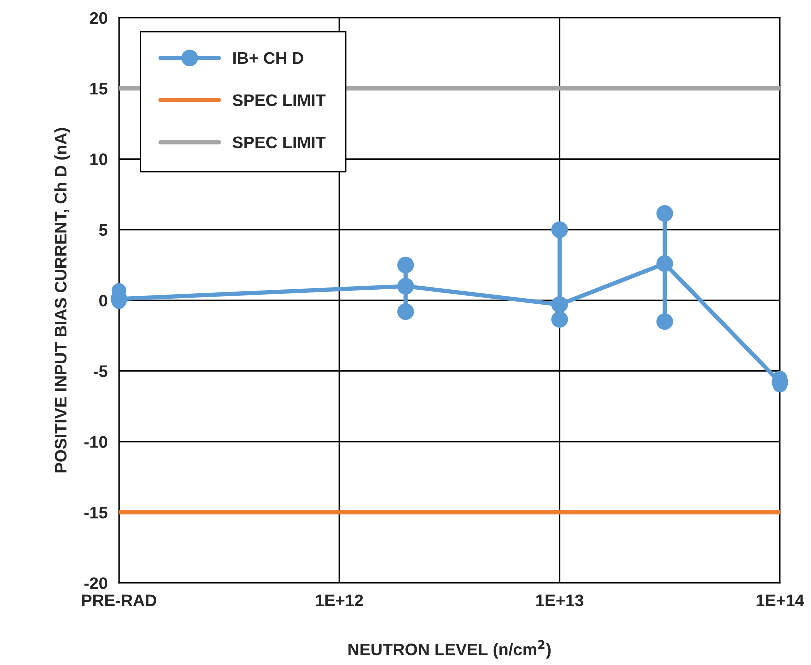 The width and height of the screenshot is (811, 665). What do you see at coordinates (103, 300) in the screenshot?
I see `y-tick-label: 0` at bounding box center [103, 300].